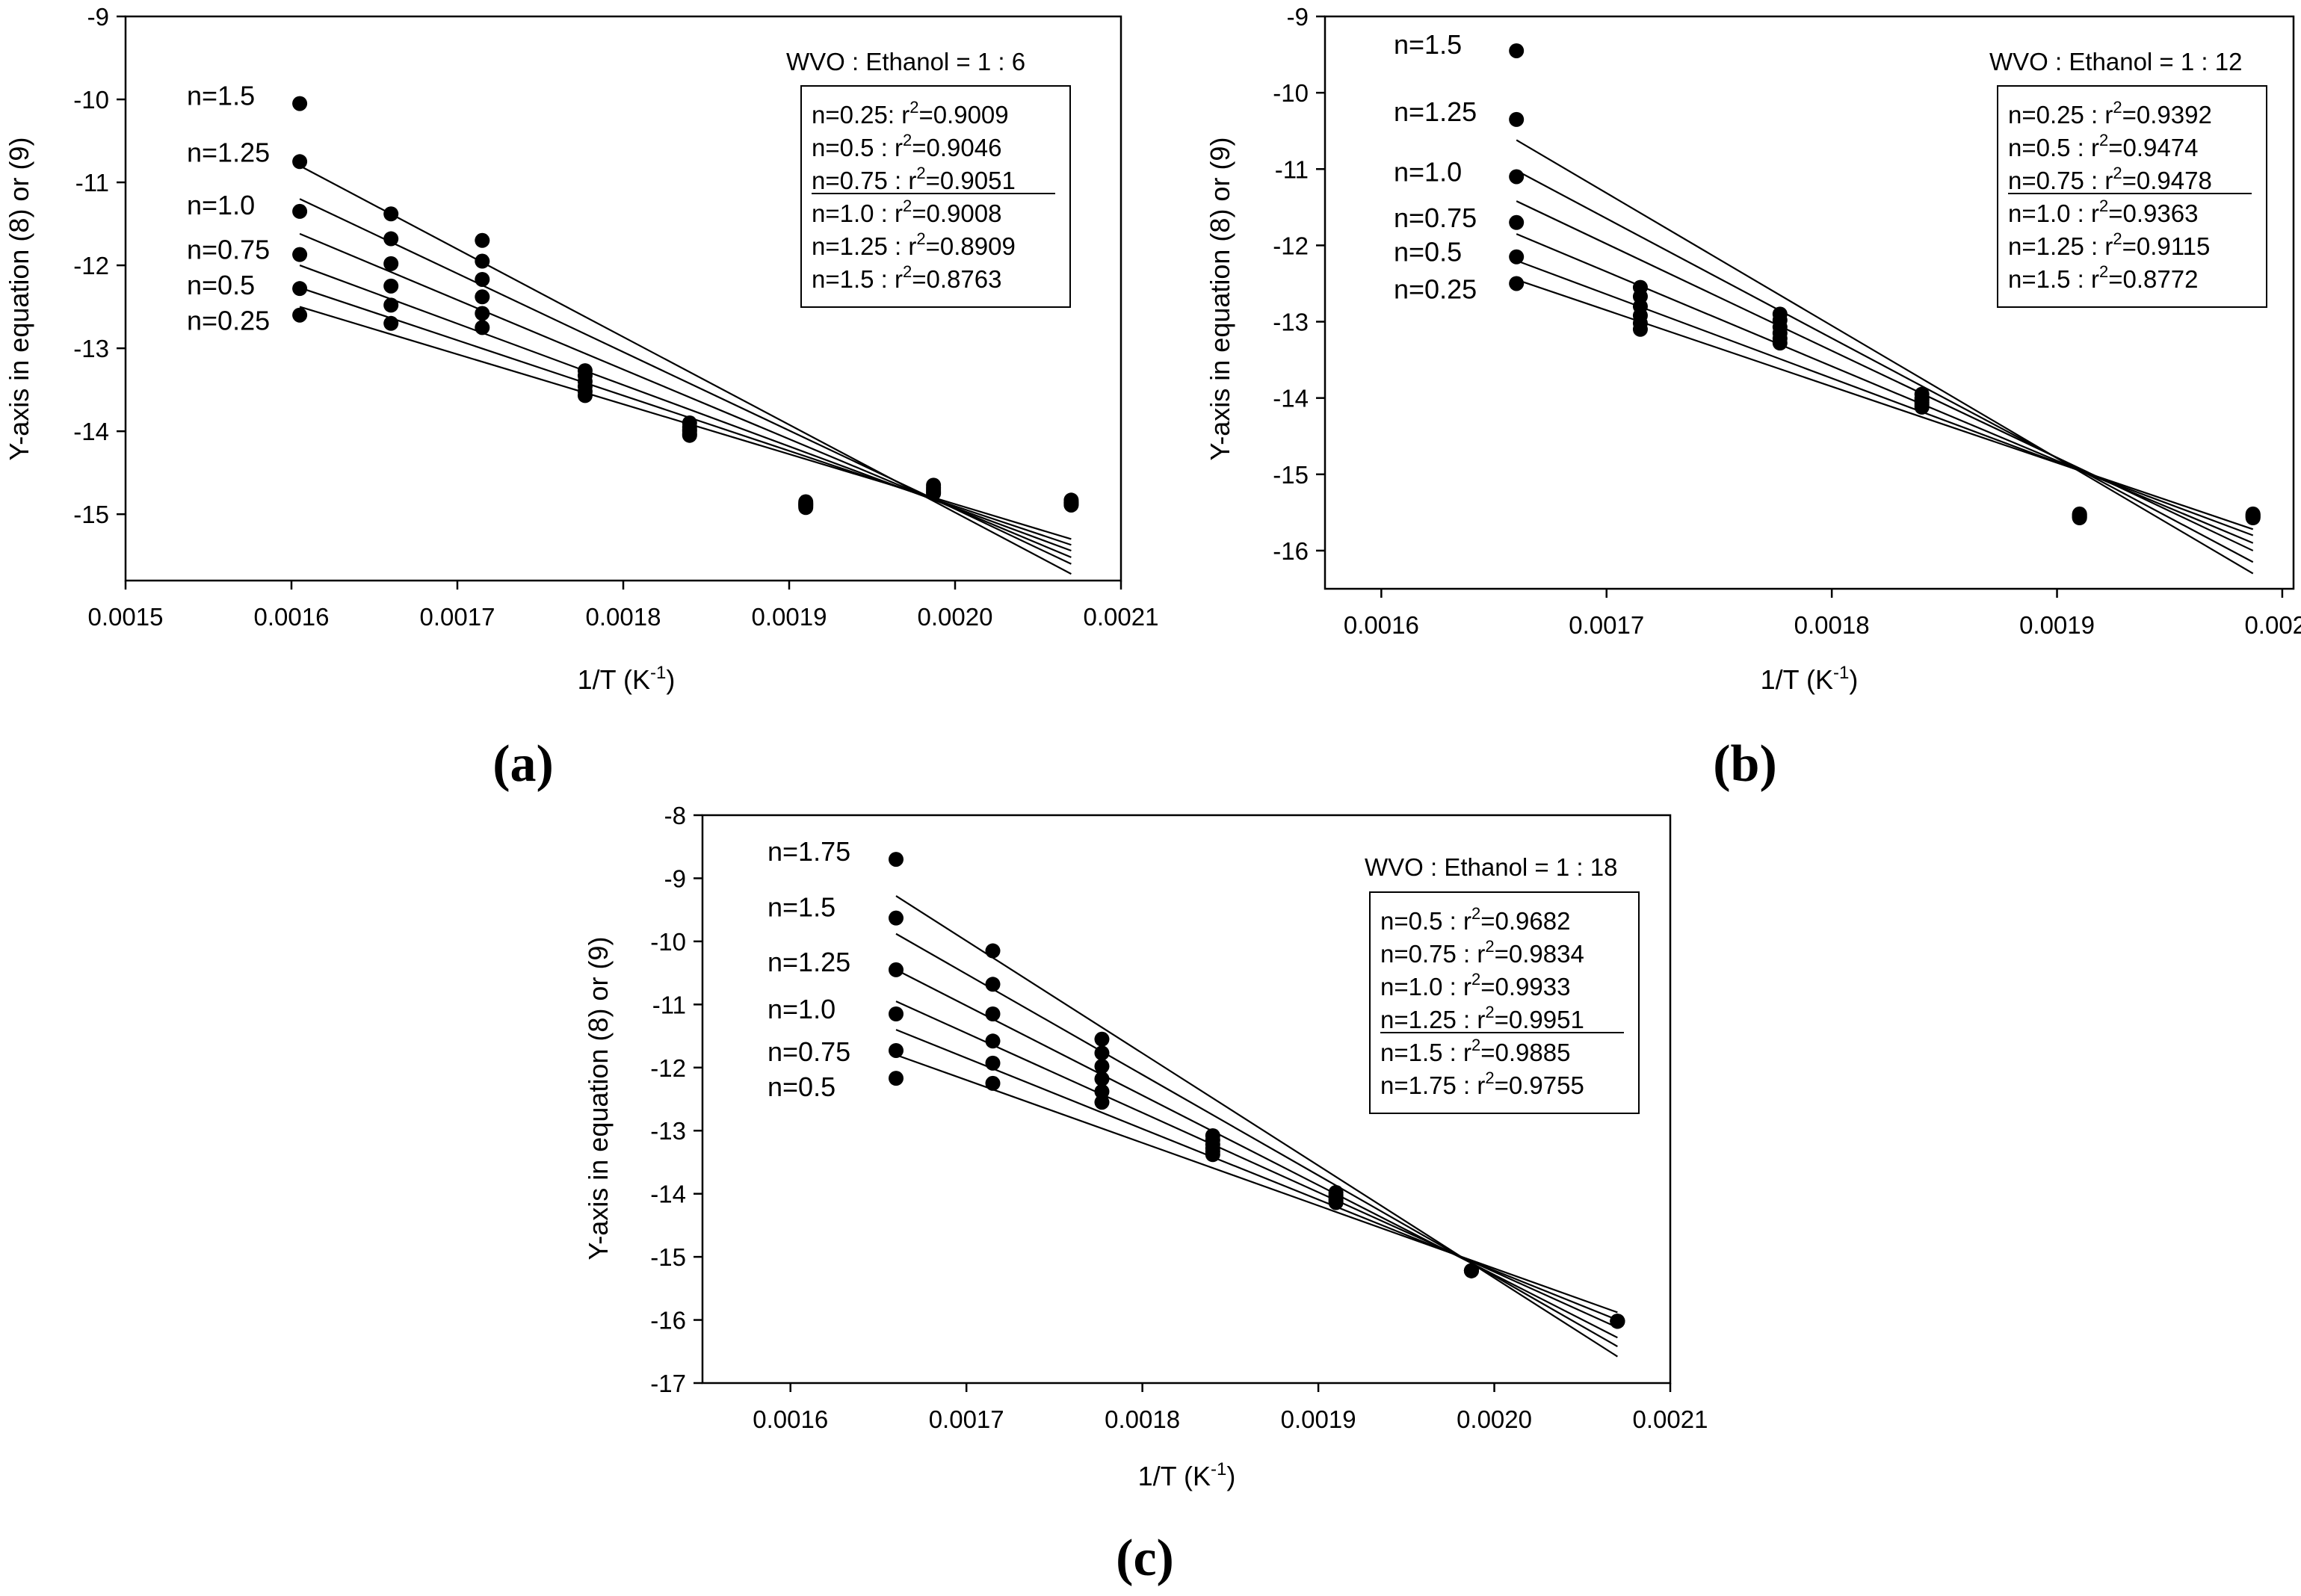 The image size is (2301, 1596). Describe the element at coordinates (907, 146) in the screenshot. I see `legend-entry: n=0.5 : r2=0.9046` at that location.